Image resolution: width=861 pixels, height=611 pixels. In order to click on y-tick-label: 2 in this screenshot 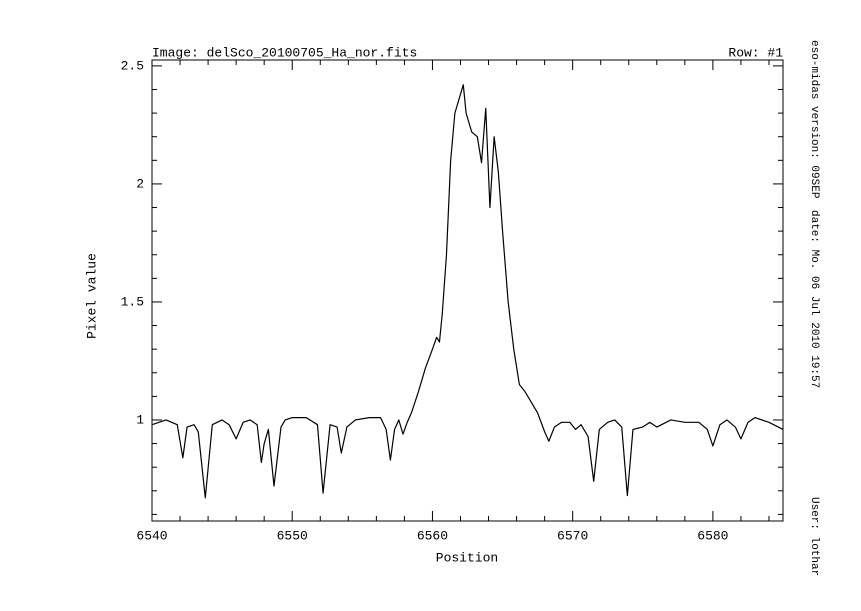, I will do `click(140, 183)`.